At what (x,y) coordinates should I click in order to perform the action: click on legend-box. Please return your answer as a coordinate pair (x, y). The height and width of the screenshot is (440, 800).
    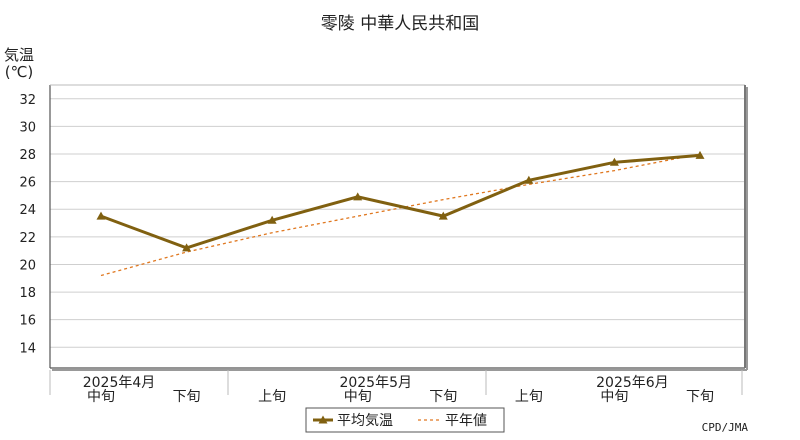
    Looking at the image, I should click on (405, 420).